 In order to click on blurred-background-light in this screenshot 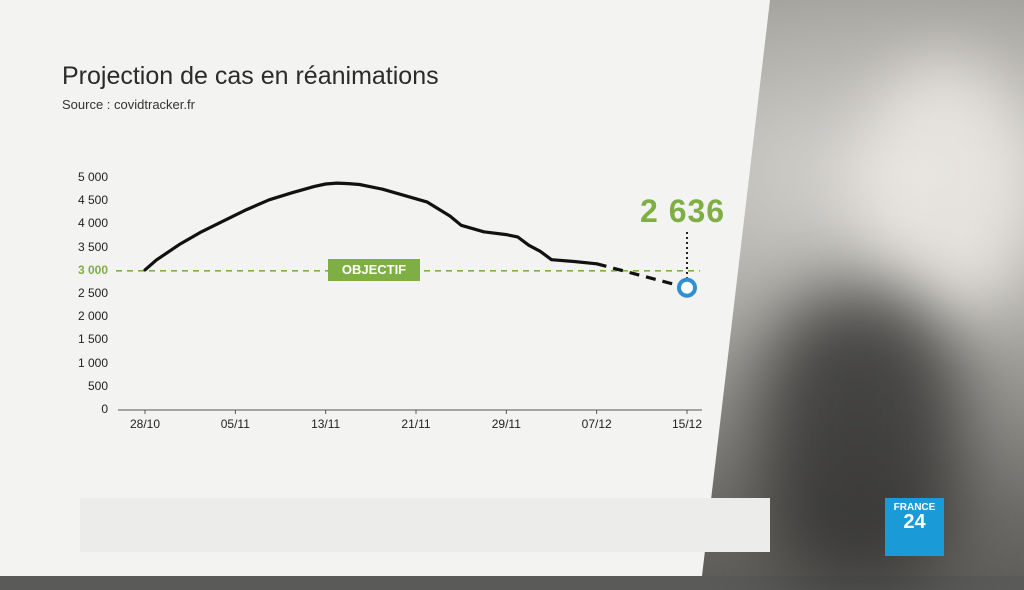, I will do `click(942, 190)`.